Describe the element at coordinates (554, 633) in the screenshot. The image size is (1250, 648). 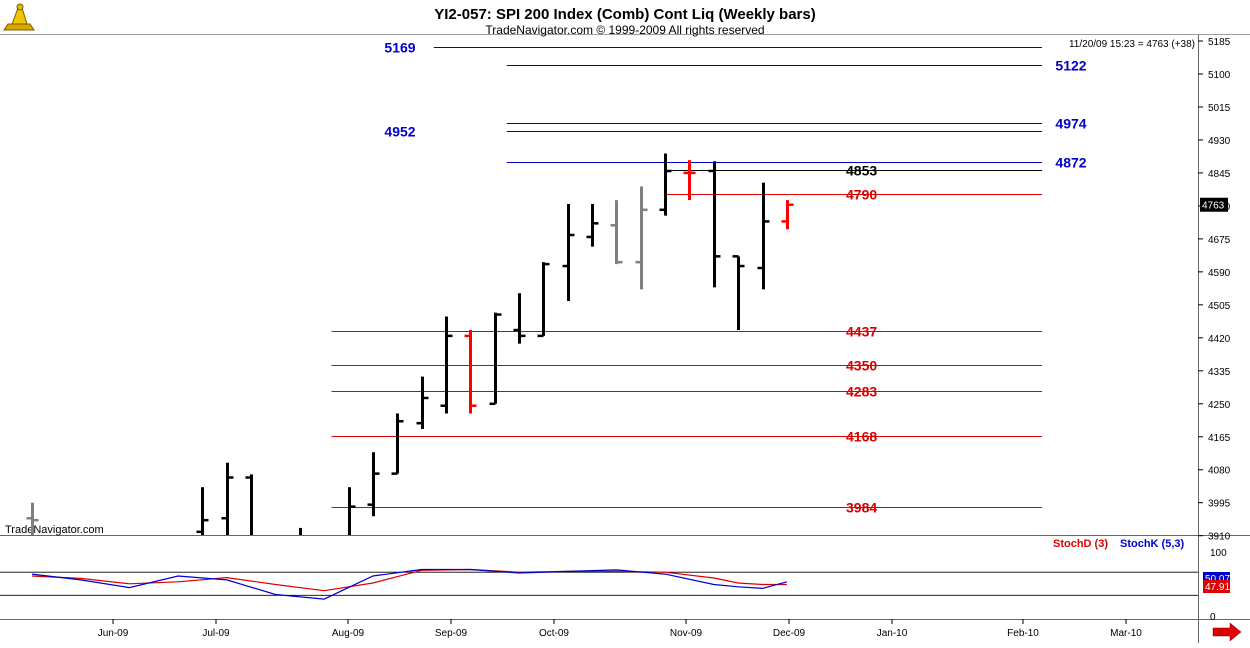
I see `time-tick-label: Oct-09` at that location.